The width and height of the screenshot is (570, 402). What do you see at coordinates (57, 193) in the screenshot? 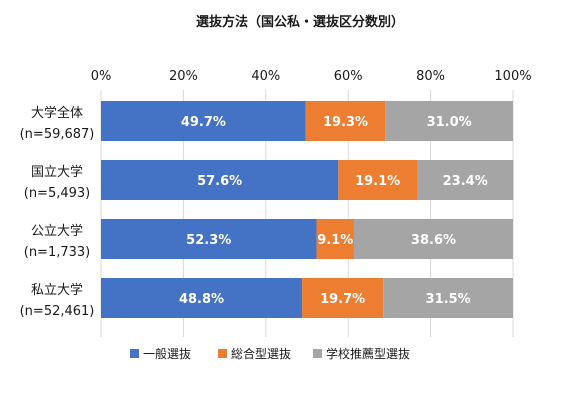
I see `category-count-label: (n=5,493)` at bounding box center [57, 193].